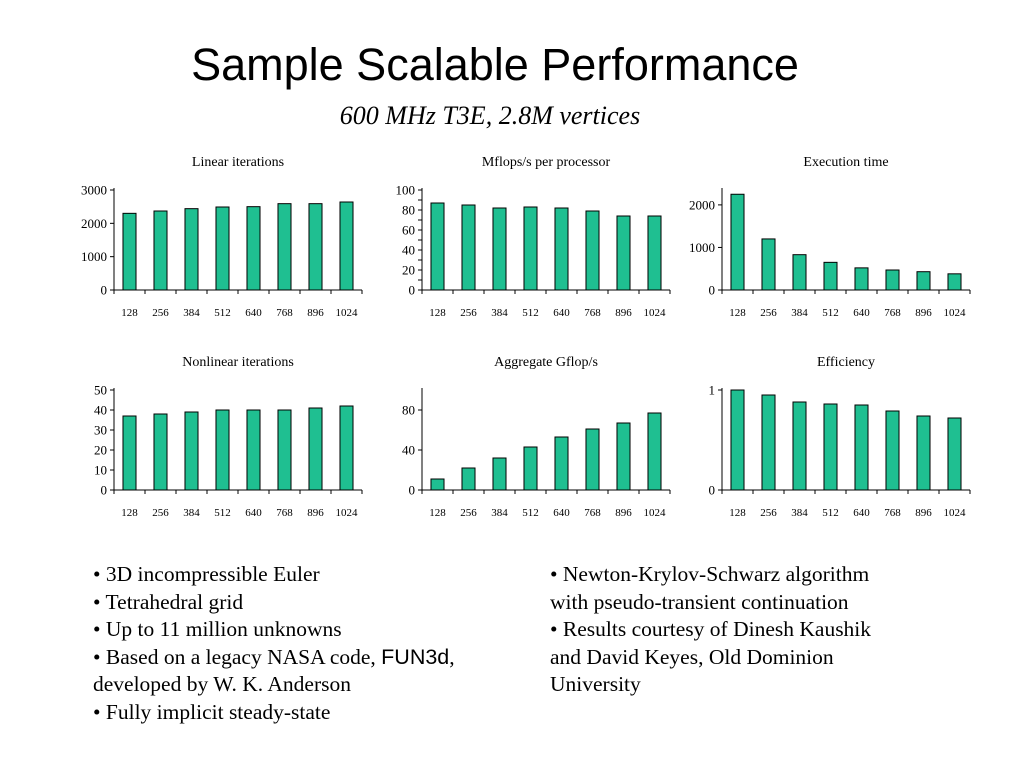  I want to click on y-tick-label: 60, so click(408, 230).